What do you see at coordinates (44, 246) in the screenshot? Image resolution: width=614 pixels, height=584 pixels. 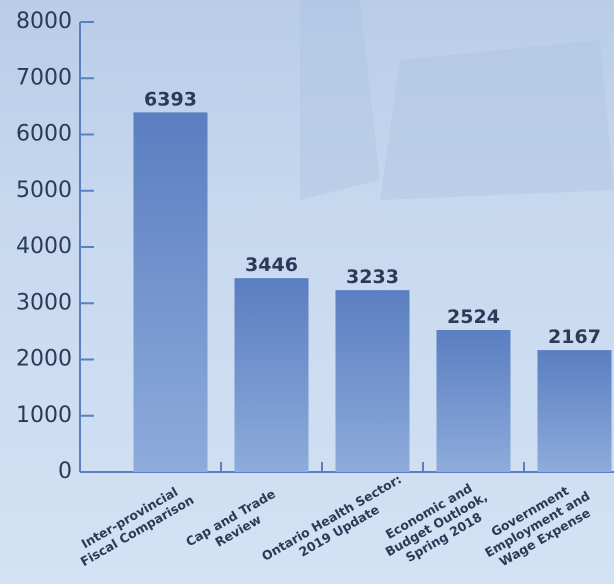 I see `y-tick-label: 4000` at bounding box center [44, 246].